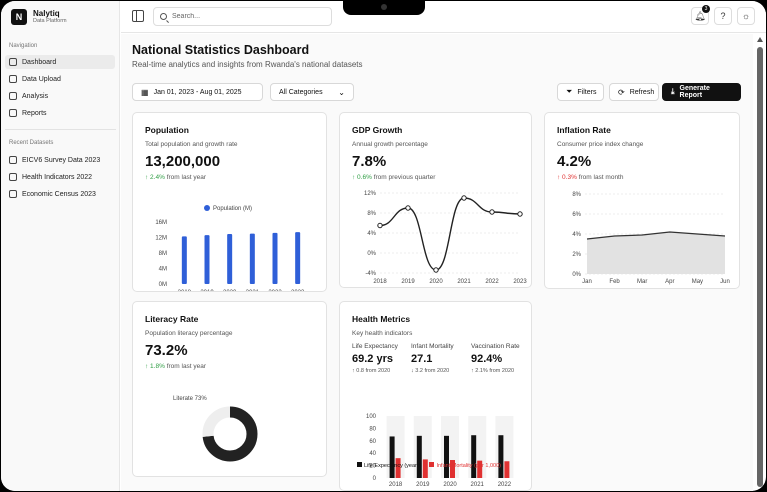 The width and height of the screenshot is (767, 492). What do you see at coordinates (372, 429) in the screenshot?
I see `y-tick-label: 80` at bounding box center [372, 429].